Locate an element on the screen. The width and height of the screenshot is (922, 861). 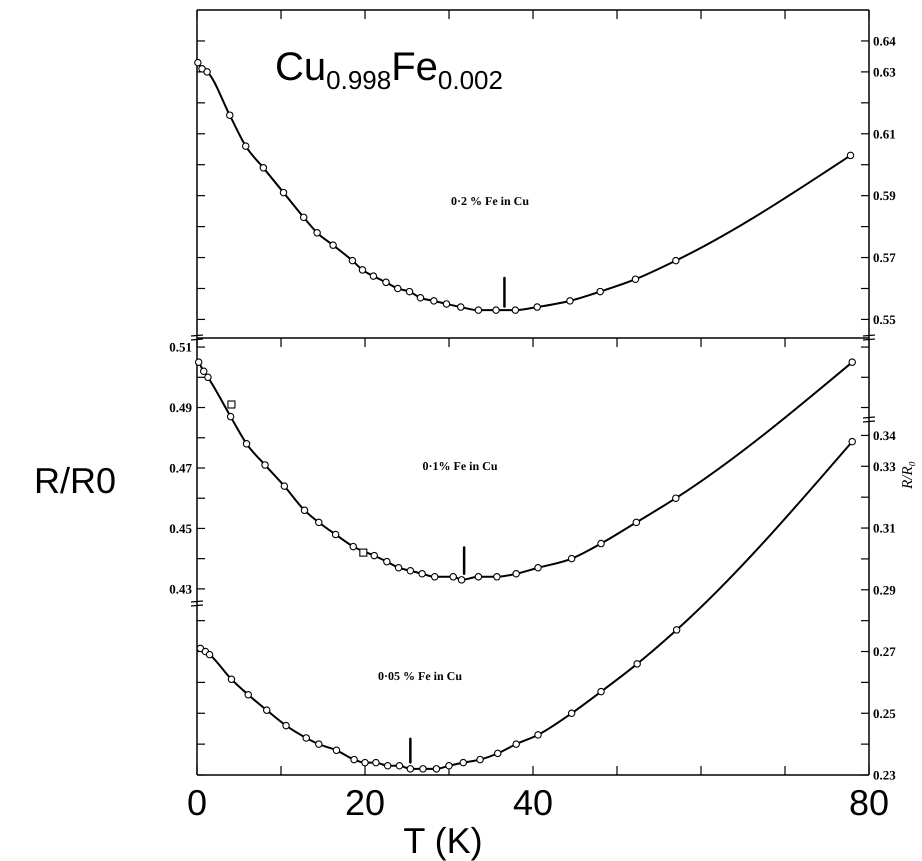
y-tick-label: 0.43 is located at coordinates (180, 588).